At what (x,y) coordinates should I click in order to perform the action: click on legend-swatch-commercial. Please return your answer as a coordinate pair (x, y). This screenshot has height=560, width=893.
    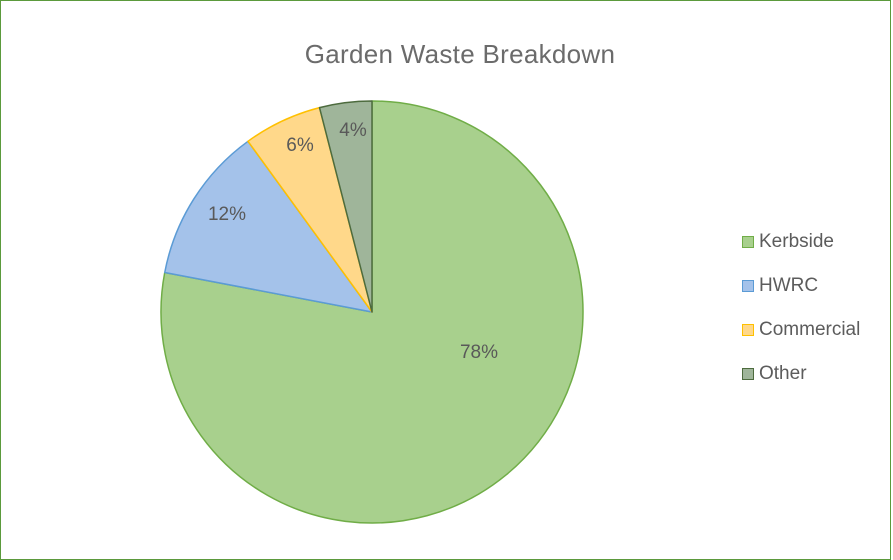
    Looking at the image, I should click on (748, 330).